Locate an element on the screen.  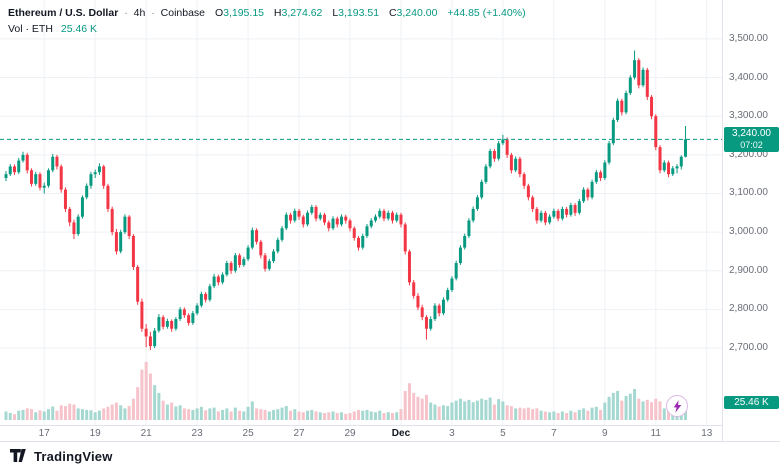
time-axis-label: 9 is located at coordinates (605, 433).